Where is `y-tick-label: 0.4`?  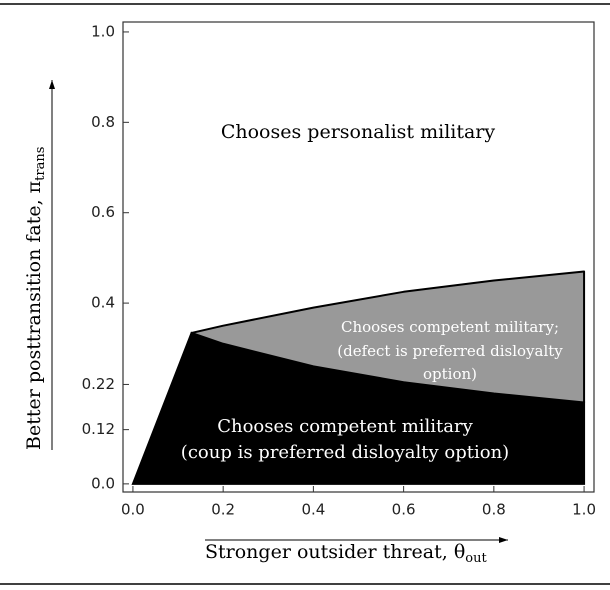
y-tick-label: 0.4 is located at coordinates (103, 303).